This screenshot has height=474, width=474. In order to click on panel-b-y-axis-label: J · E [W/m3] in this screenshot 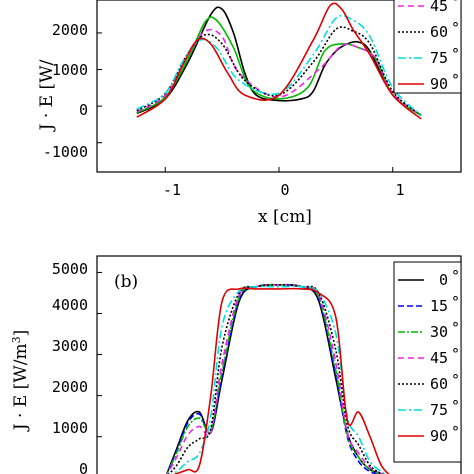, I will do `click(20, 381)`.